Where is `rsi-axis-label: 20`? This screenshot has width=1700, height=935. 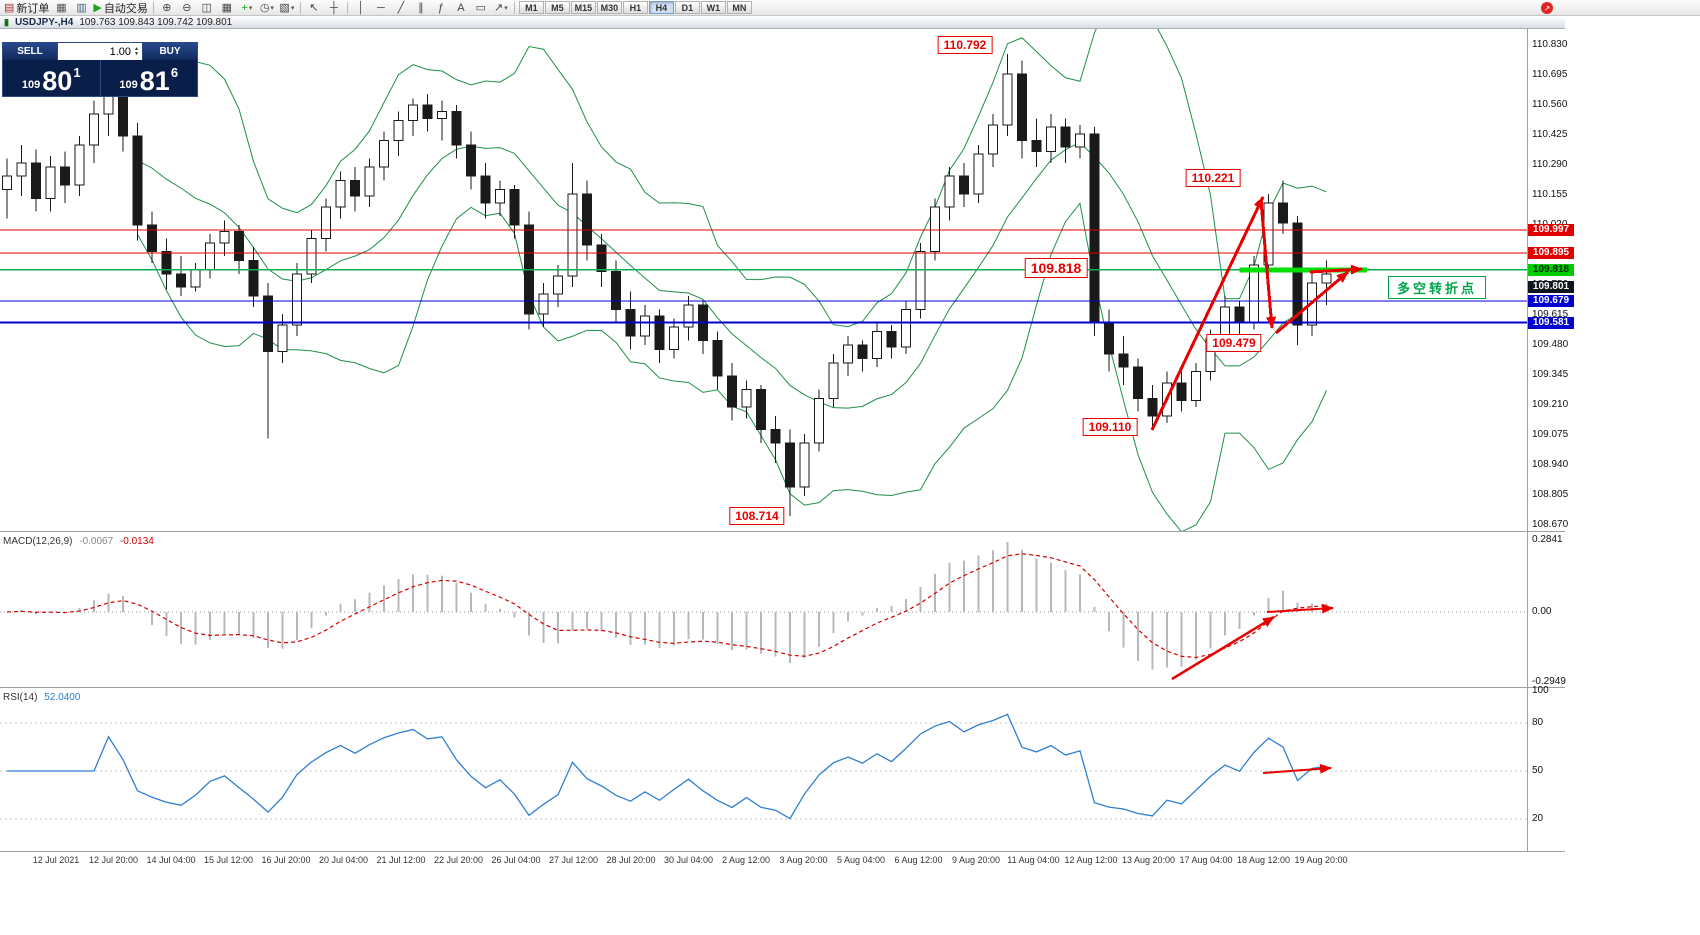 rsi-axis-label: 20 is located at coordinates (1538, 818).